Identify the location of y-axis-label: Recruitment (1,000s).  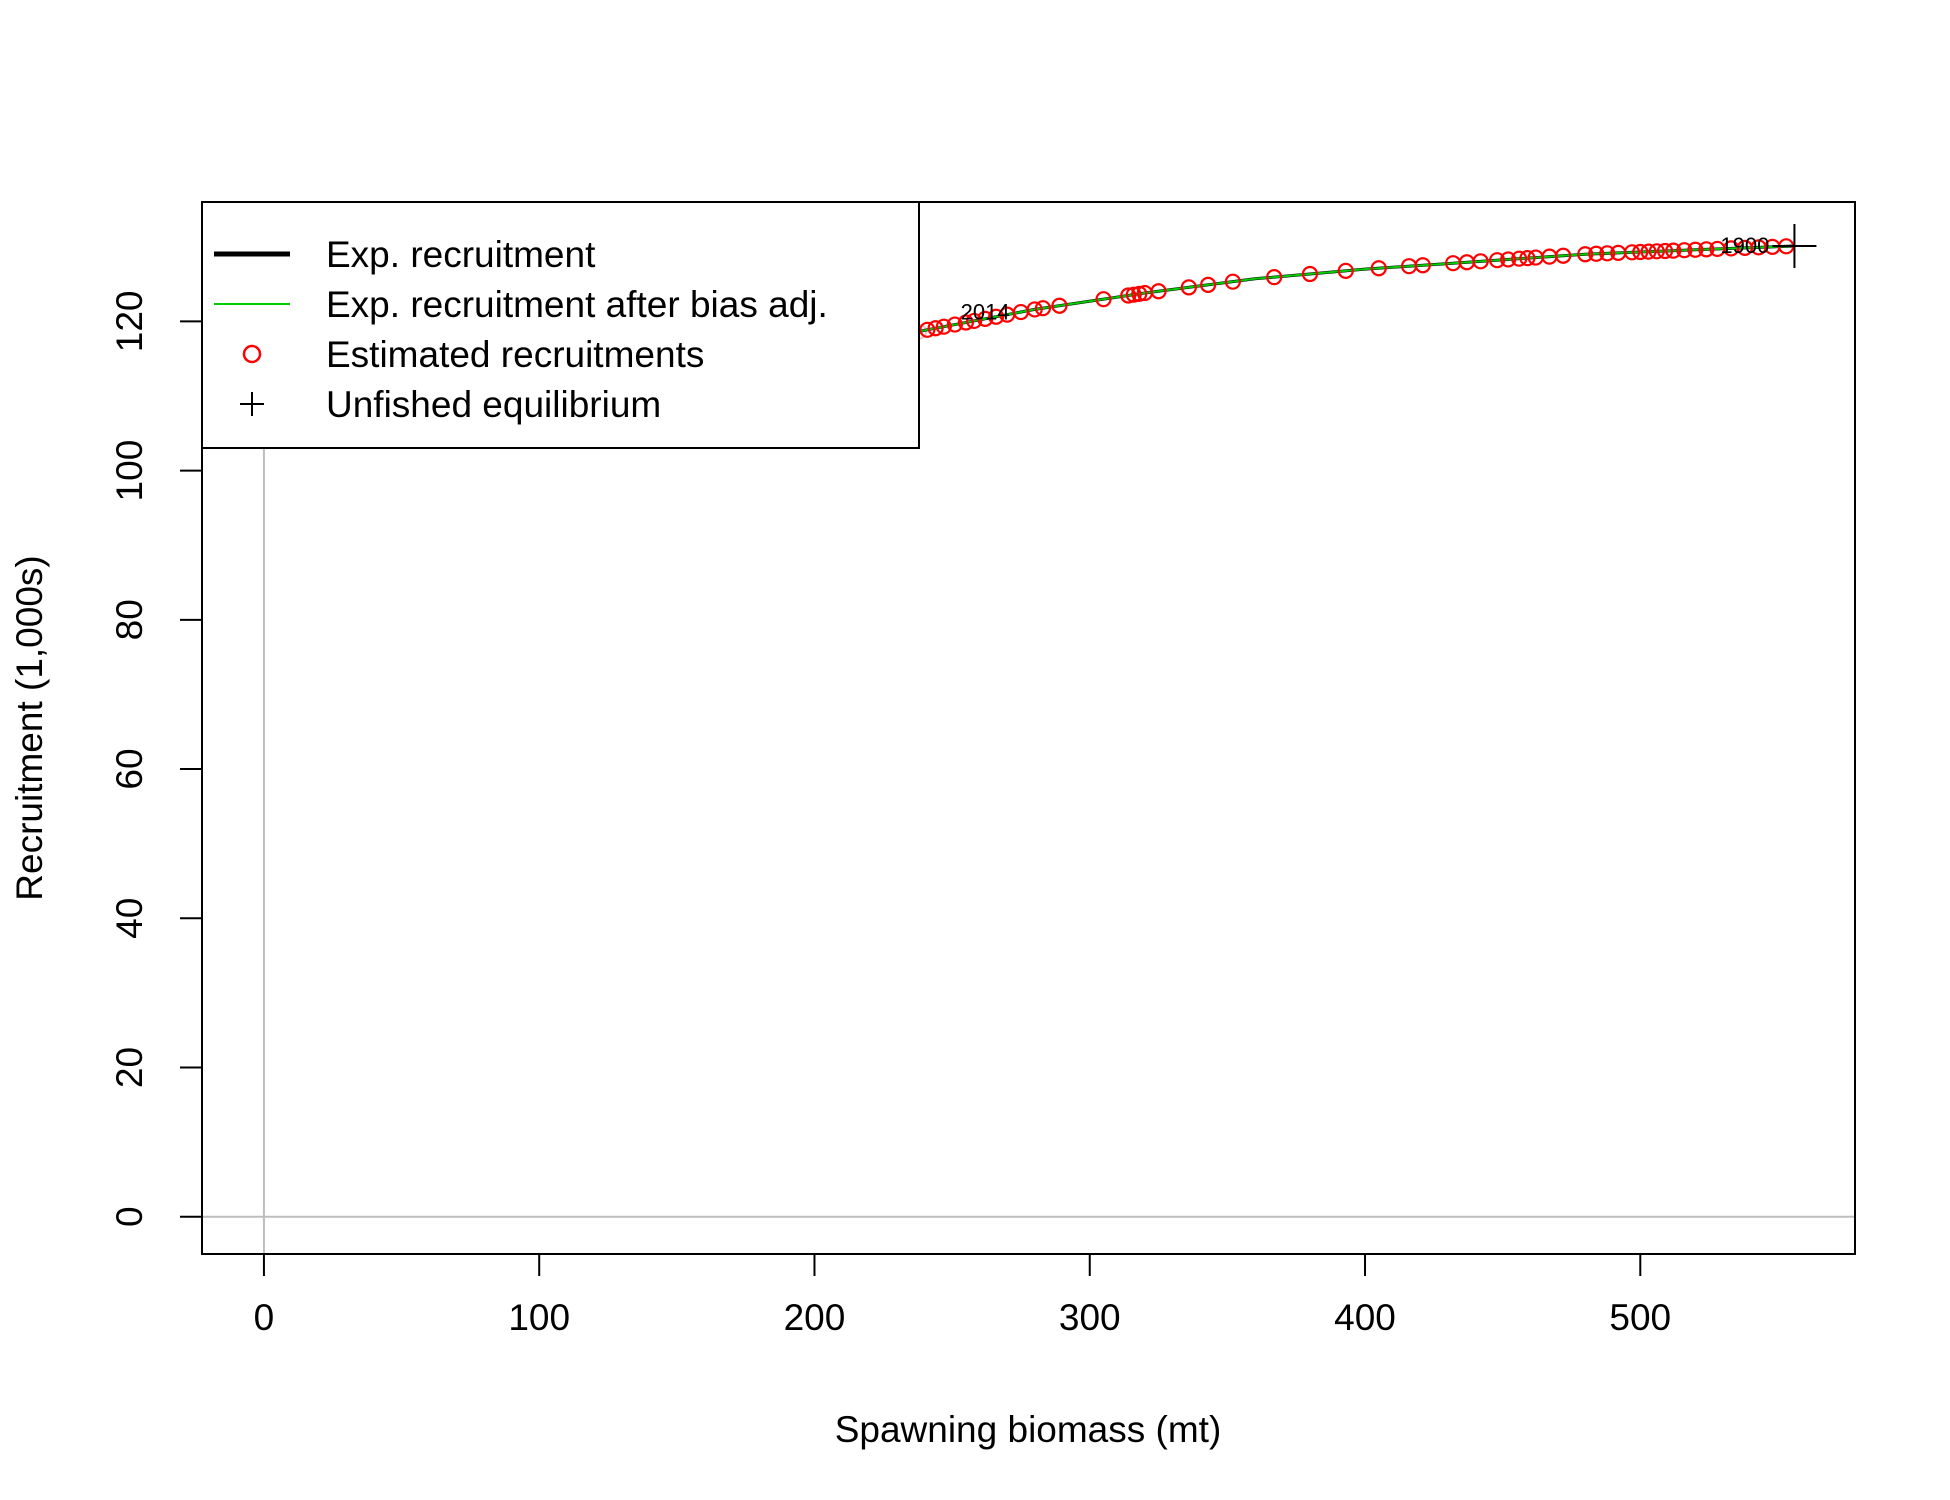
(29, 727).